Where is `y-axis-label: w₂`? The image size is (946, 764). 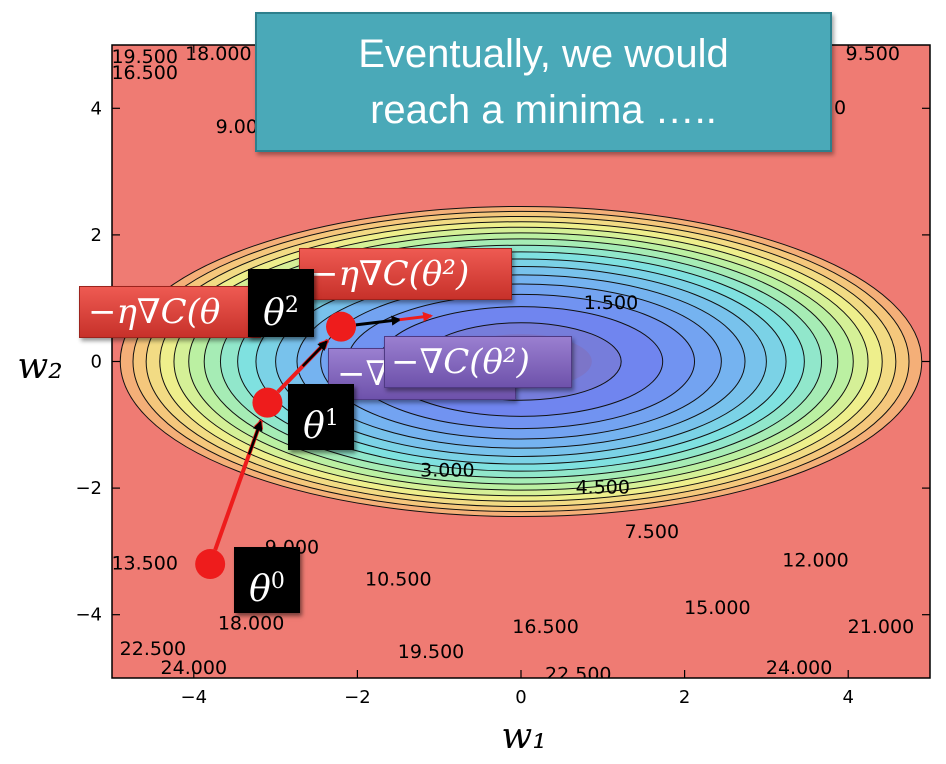
y-axis-label: w₂ is located at coordinates (39, 366).